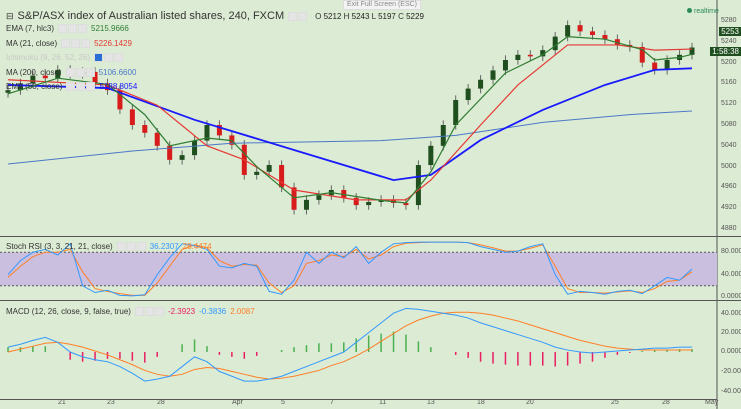 This screenshot has height=409, width=741. Describe the element at coordinates (10, 15) in the screenshot. I see `collapse-icon: ⊟` at that location.